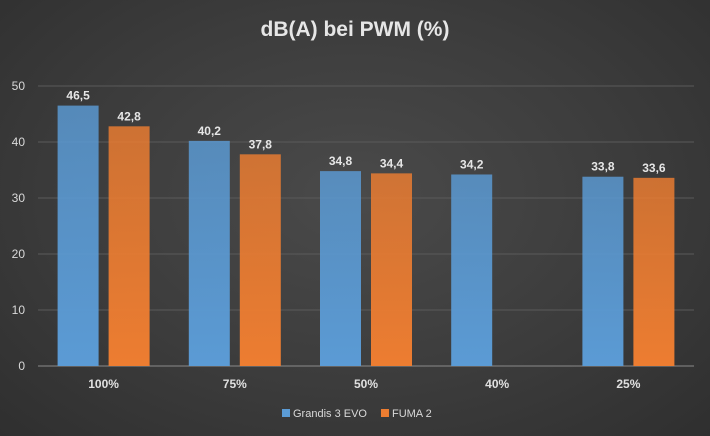 This screenshot has width=710, height=436. What do you see at coordinates (19, 198) in the screenshot?
I see `y-tick-label: 30` at bounding box center [19, 198].